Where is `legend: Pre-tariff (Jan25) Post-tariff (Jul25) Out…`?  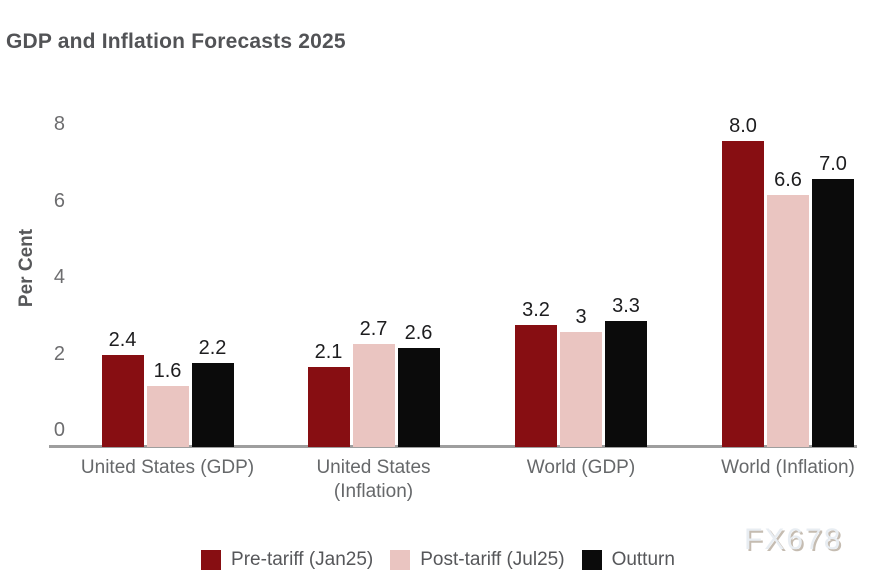 legend: Pre-tariff (Jan25) Post-tariff (Jul25) Out… is located at coordinates (438, 560).